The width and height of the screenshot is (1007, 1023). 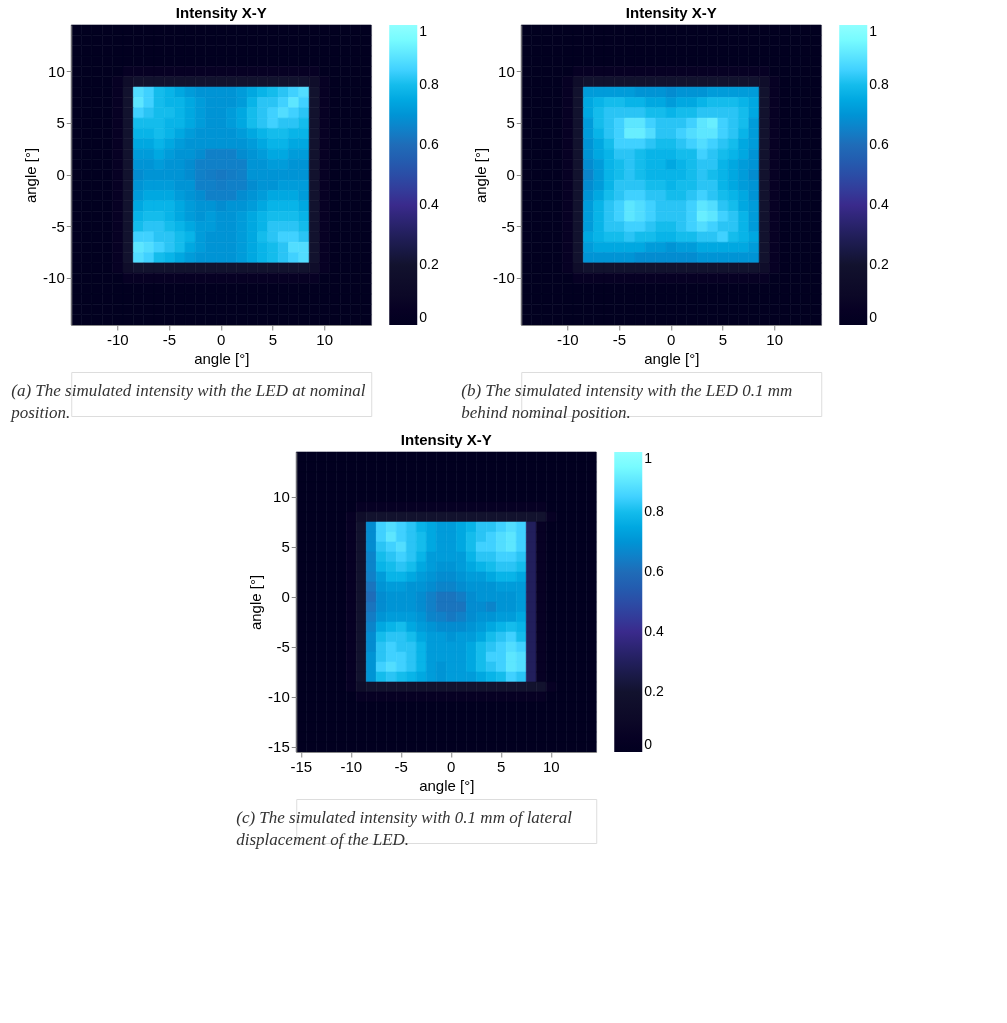 What do you see at coordinates (627, 401) in the screenshot?
I see `text: (b) The simulated intensity with the LED 0.1 mm behind nominal position.` at bounding box center [627, 401].